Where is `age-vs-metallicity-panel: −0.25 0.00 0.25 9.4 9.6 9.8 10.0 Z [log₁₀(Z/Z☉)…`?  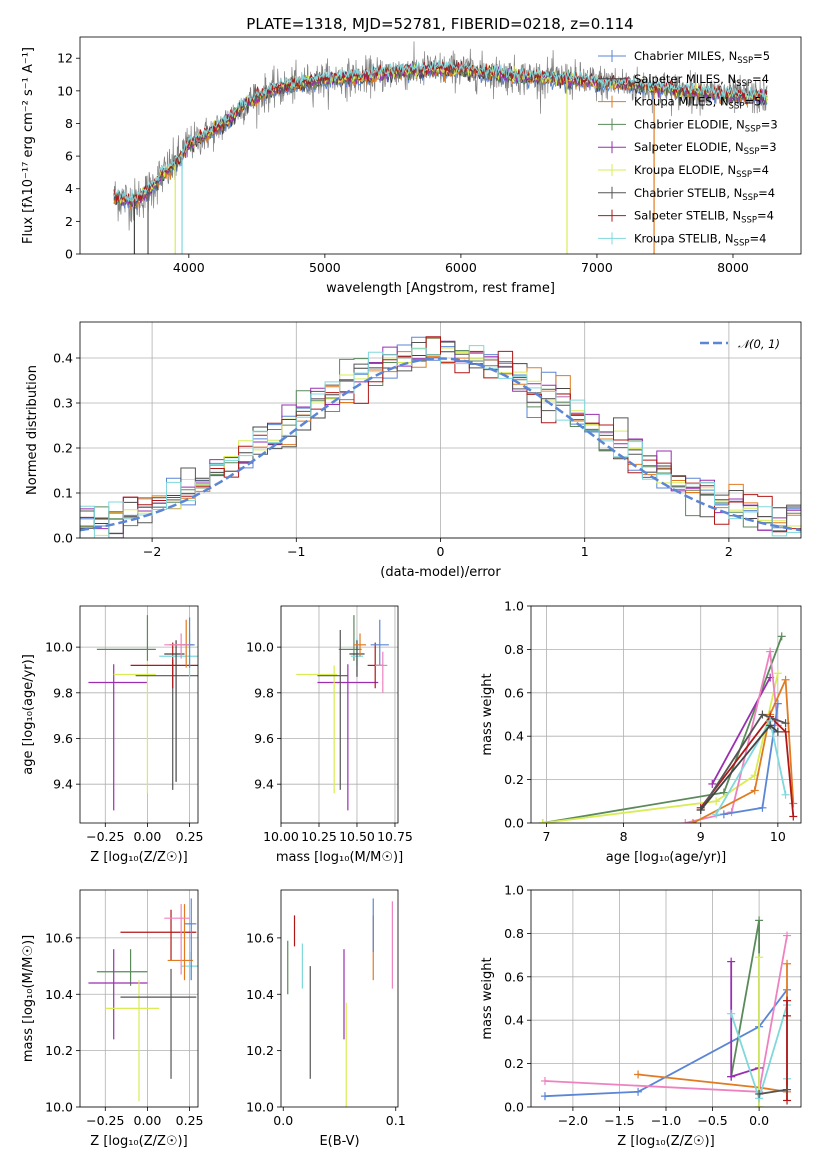 age-vs-metallicity-panel: −0.25 0.00 0.25 9.4 9.6 9.8 10.0 Z [log₁₀(Z/Z☉)… is located at coordinates (112, 735).